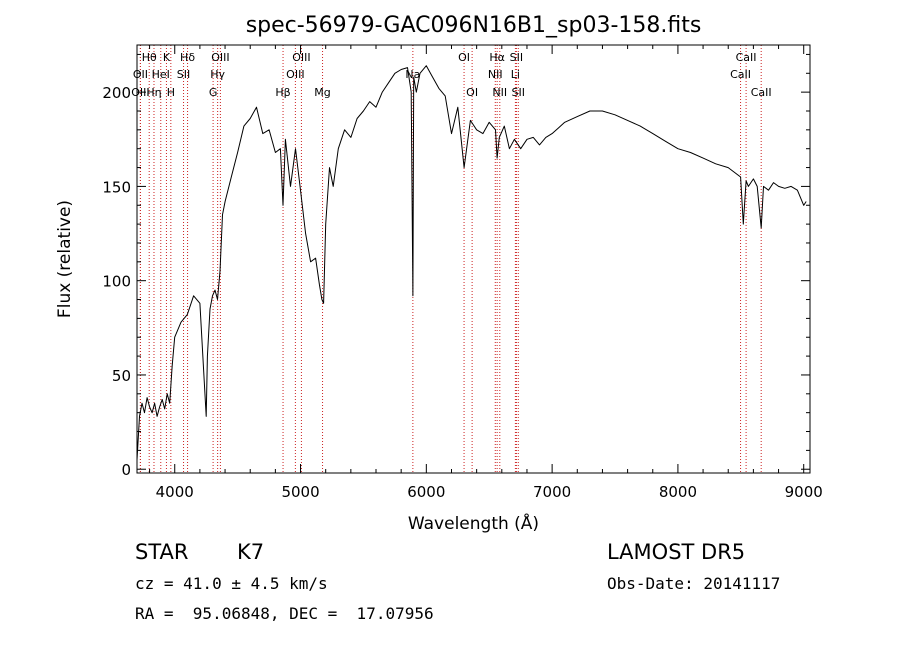 This screenshot has height=653, width=900. I want to click on line-marker-label: HeI, so click(161, 74).